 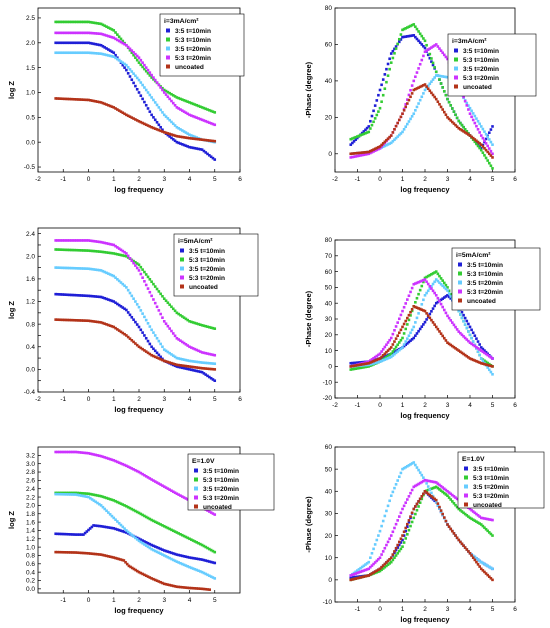 I want to click on x-tick-label: -2, so click(x=38, y=179).